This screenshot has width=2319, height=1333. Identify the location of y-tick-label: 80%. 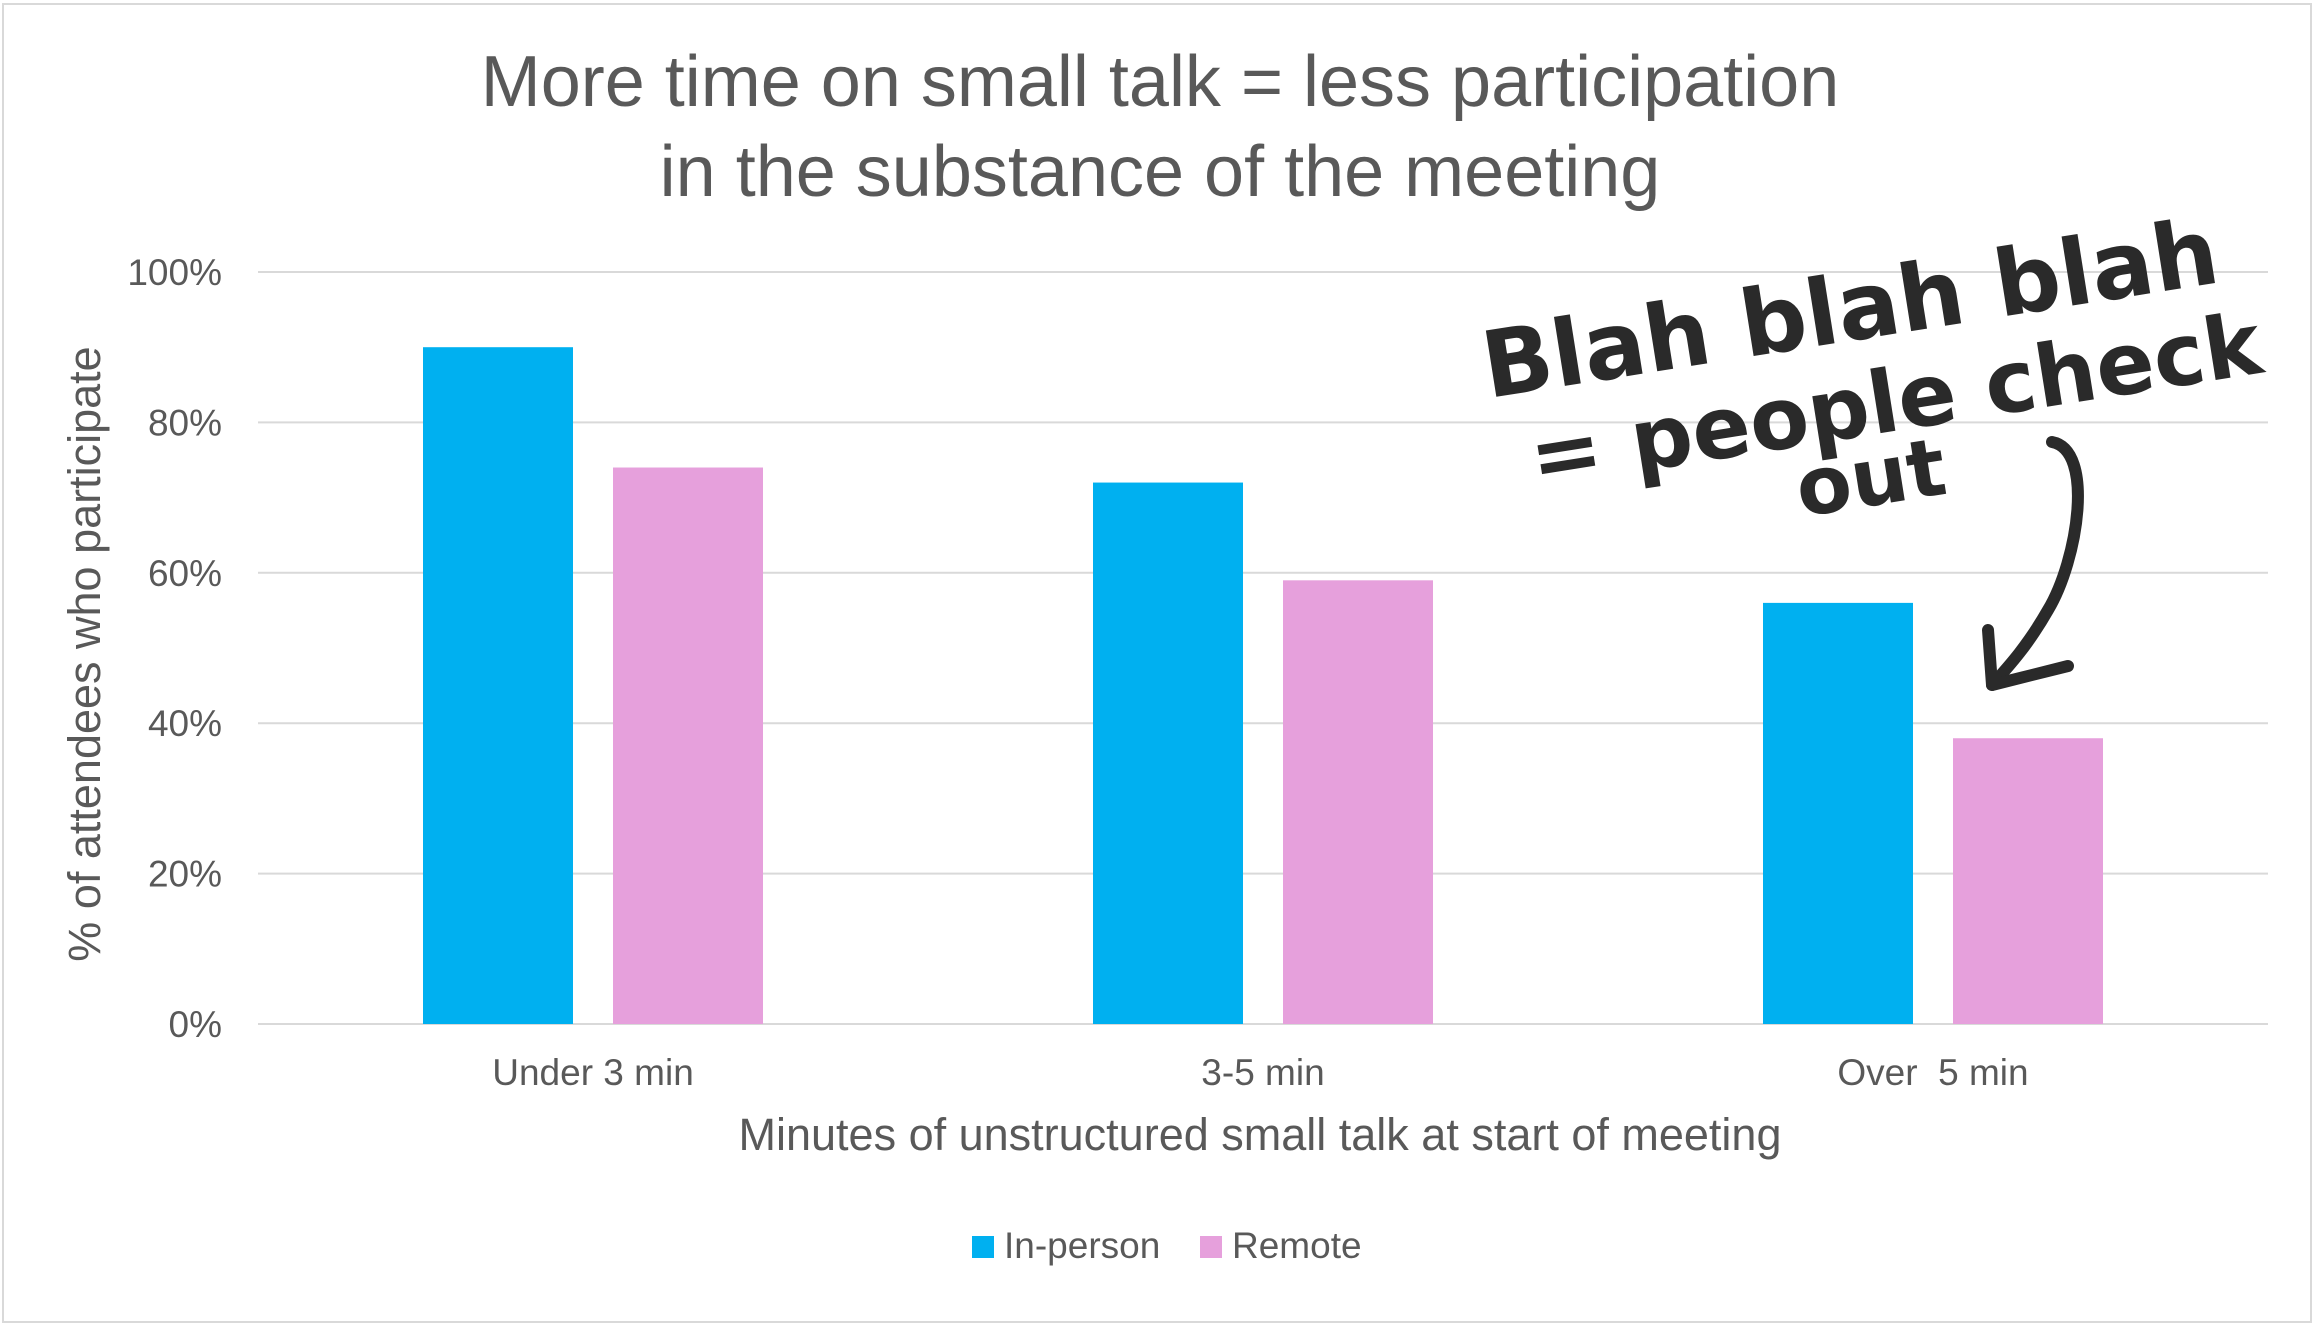
(185, 422).